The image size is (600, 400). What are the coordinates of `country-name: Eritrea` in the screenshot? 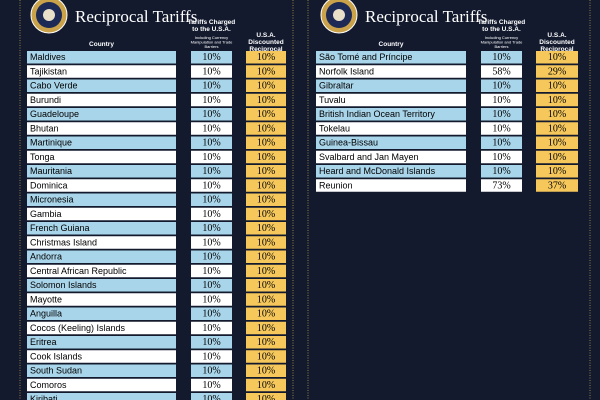 It's located at (43, 342).